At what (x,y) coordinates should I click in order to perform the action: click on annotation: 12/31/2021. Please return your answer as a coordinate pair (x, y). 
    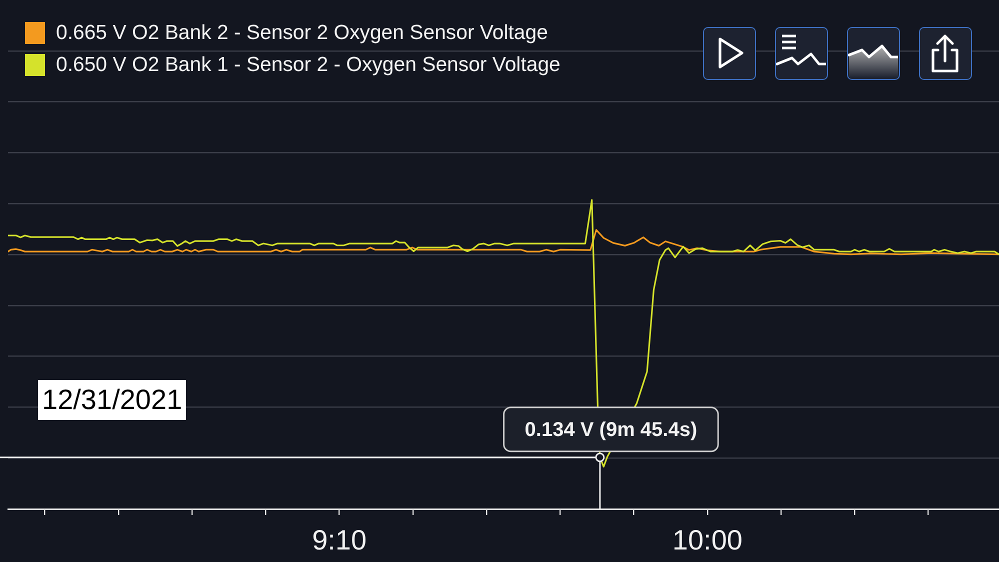
    Looking at the image, I should click on (112, 400).